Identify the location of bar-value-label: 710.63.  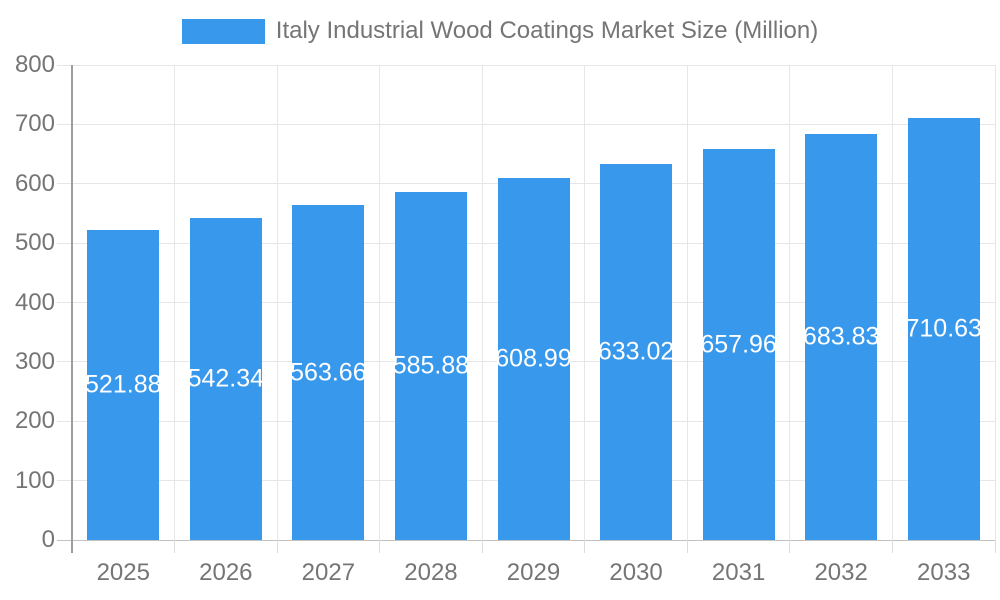
(943, 328).